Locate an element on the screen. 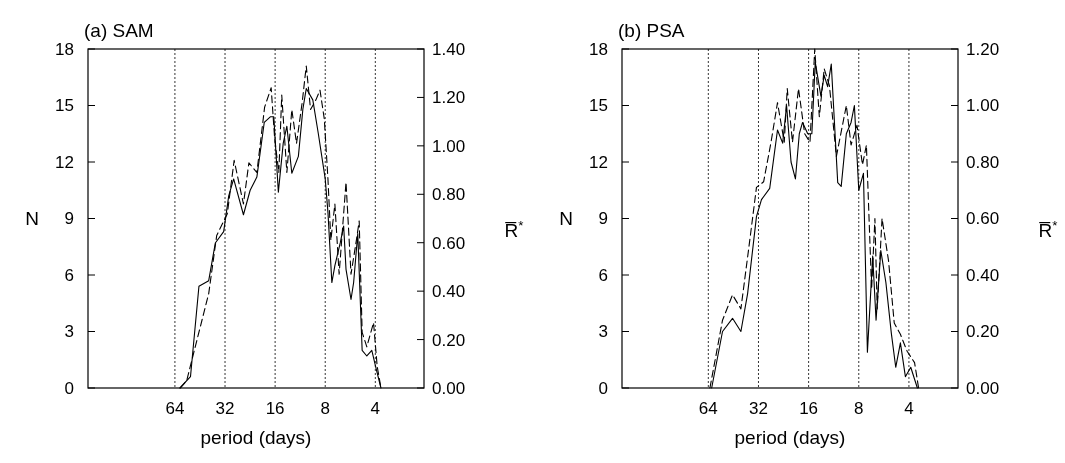  chart-title: (b) PSA is located at coordinates (651, 30).